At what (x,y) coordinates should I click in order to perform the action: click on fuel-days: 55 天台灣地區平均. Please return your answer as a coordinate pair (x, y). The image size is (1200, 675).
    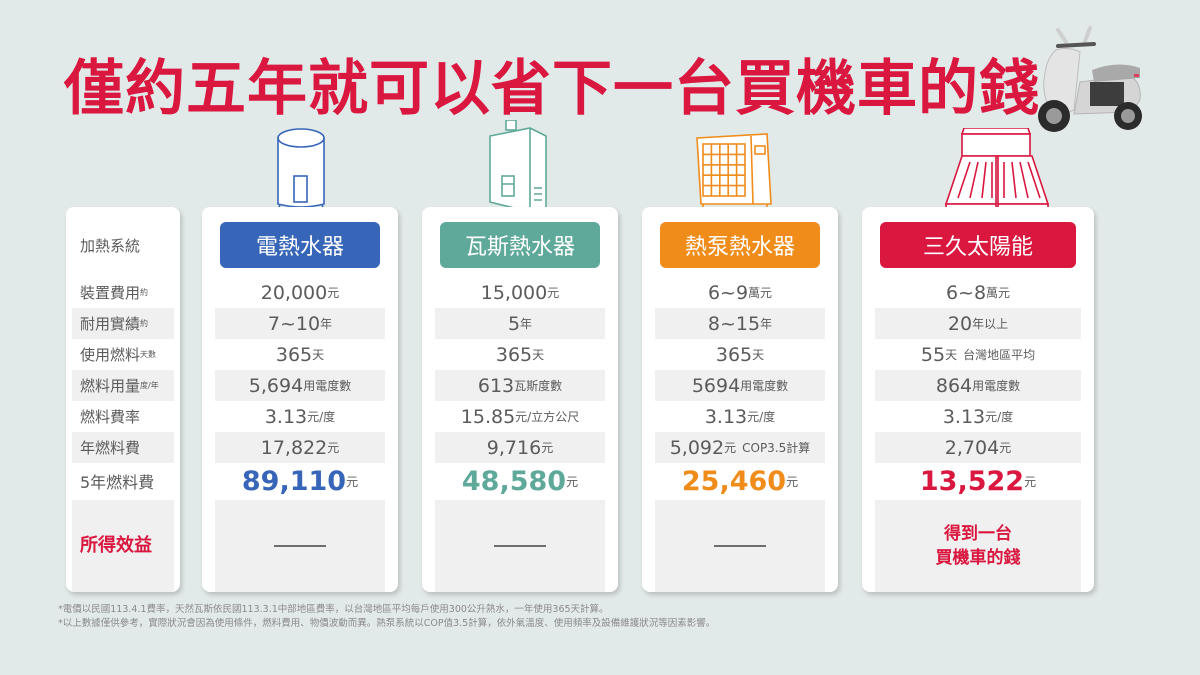
    Looking at the image, I should click on (978, 354).